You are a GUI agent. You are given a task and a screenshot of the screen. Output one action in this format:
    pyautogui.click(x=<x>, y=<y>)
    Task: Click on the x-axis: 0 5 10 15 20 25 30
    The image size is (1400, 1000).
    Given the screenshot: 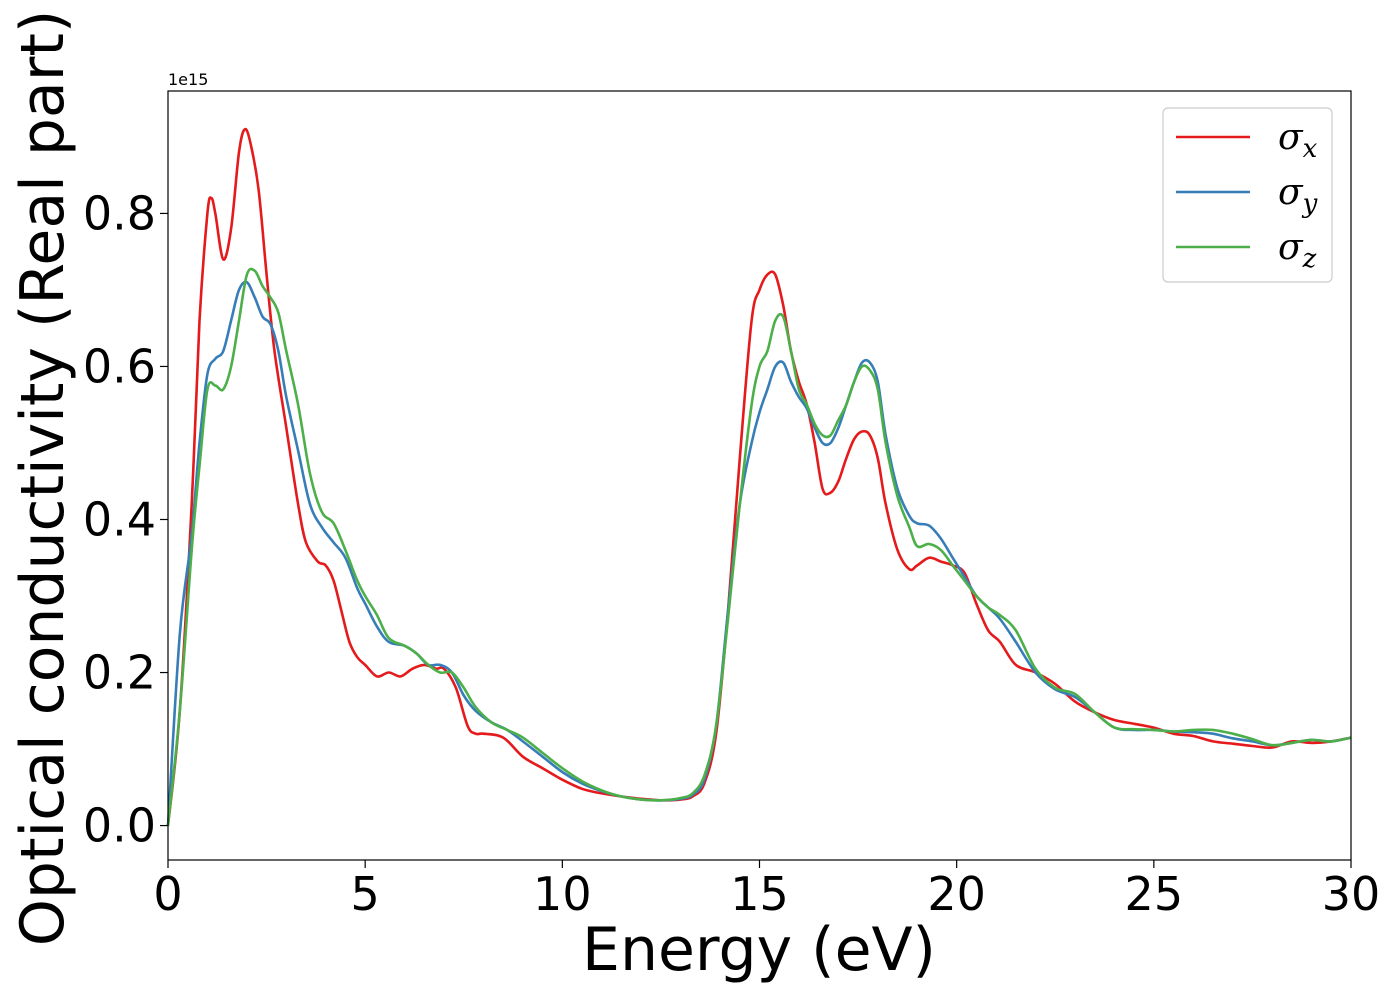 What is the action you would take?
    pyautogui.click(x=766, y=890)
    